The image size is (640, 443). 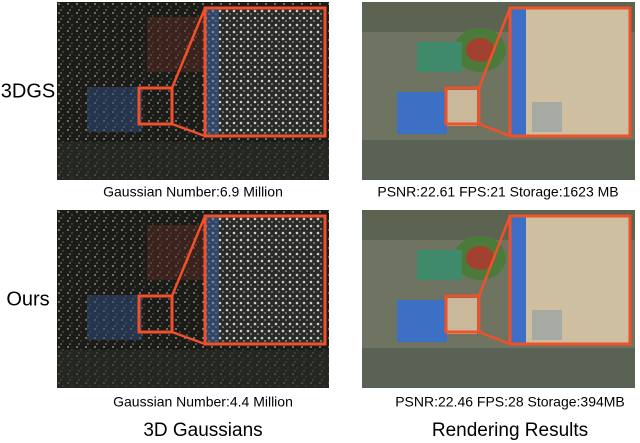 What do you see at coordinates (193, 192) in the screenshot?
I see `caption: Gaussian Number:6.9 Million` at bounding box center [193, 192].